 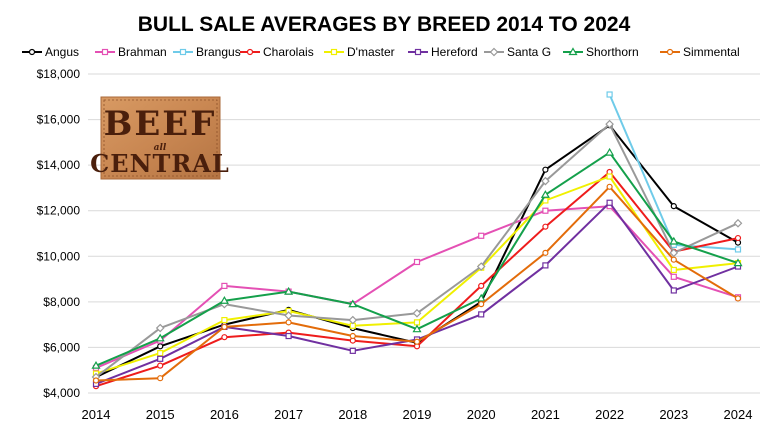 I want to click on logo-beef-text: BEEF, so click(x=160, y=124).